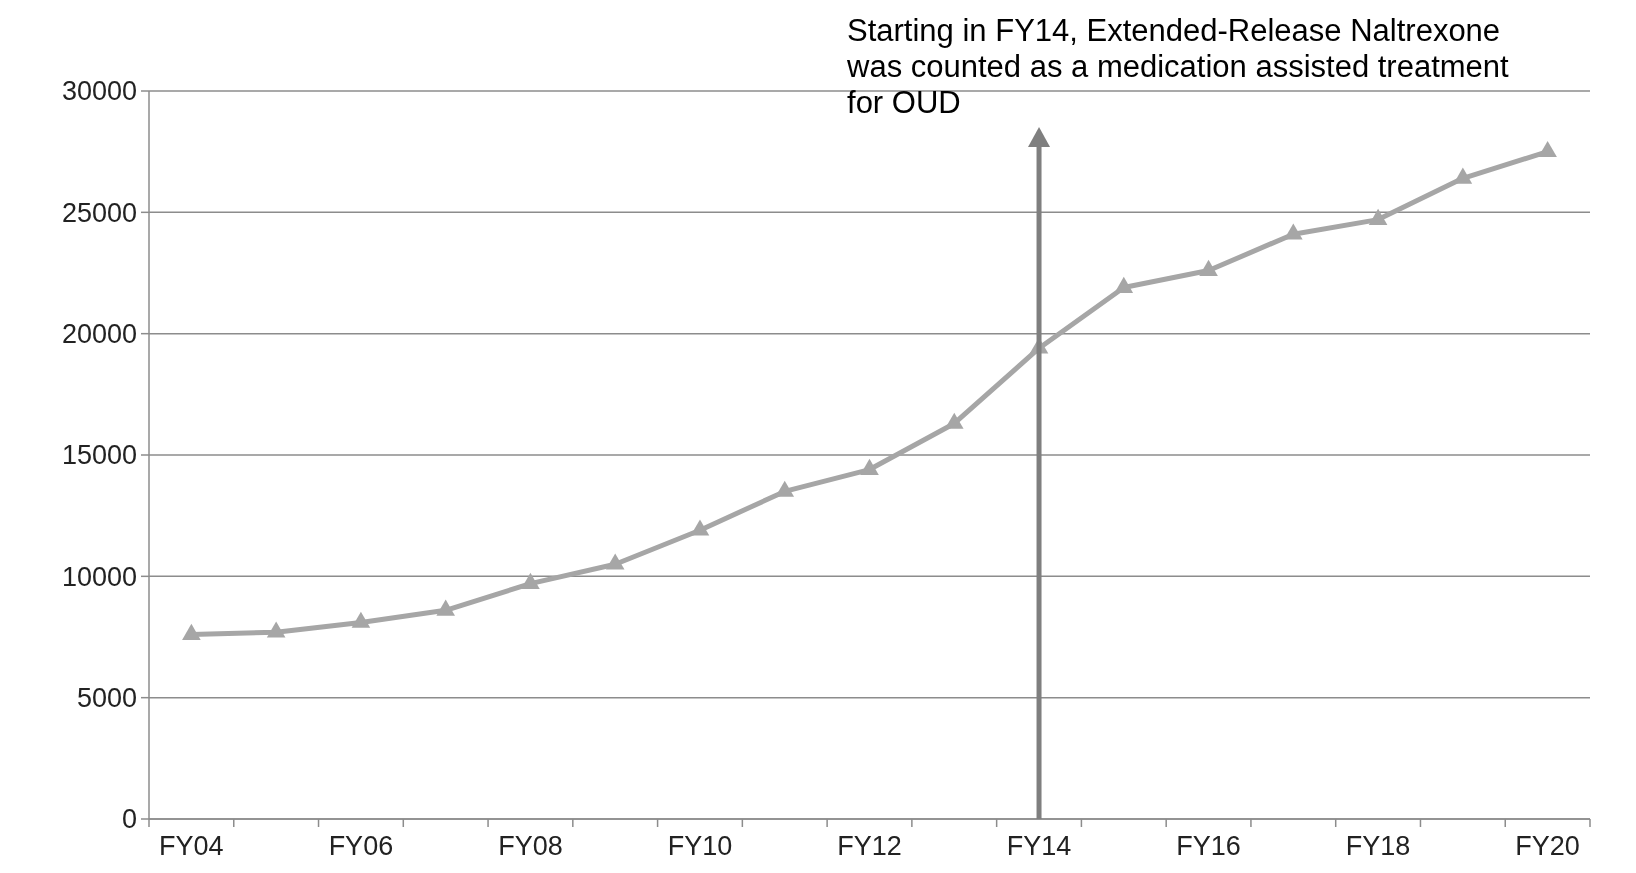 Image resolution: width=1636 pixels, height=873 pixels. Describe the element at coordinates (99, 212) in the screenshot. I see `y-tick-label: 25000` at that location.